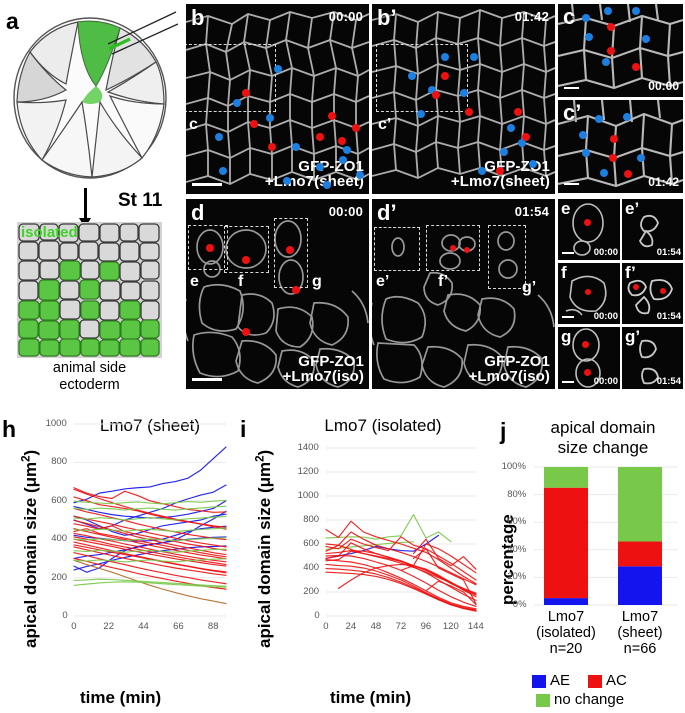  What do you see at coordinates (616, 680) in the screenshot?
I see `chart-j-legend-label: AC` at bounding box center [616, 680].